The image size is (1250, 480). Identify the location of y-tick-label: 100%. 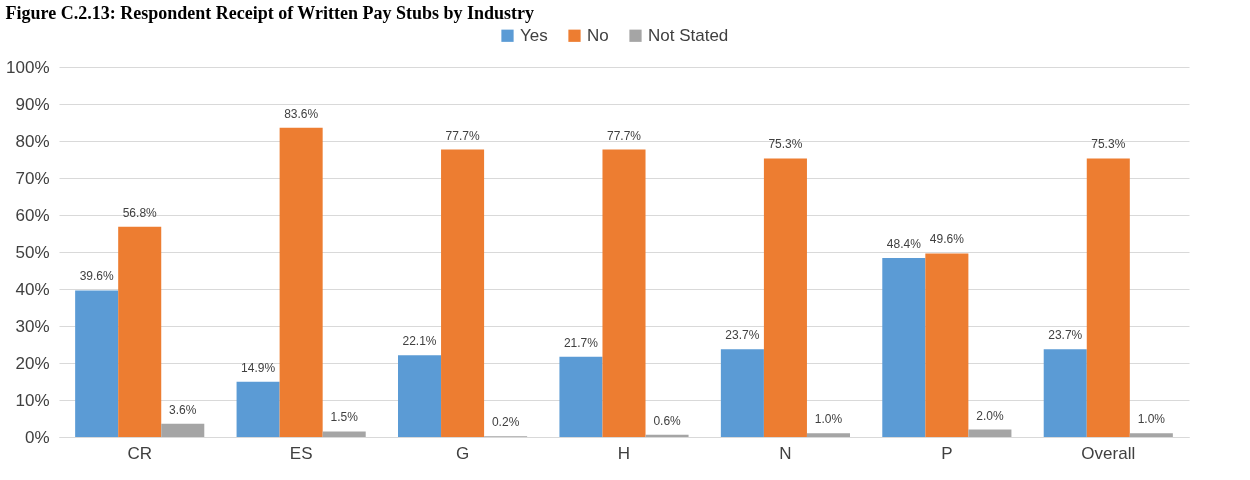
(28, 67).